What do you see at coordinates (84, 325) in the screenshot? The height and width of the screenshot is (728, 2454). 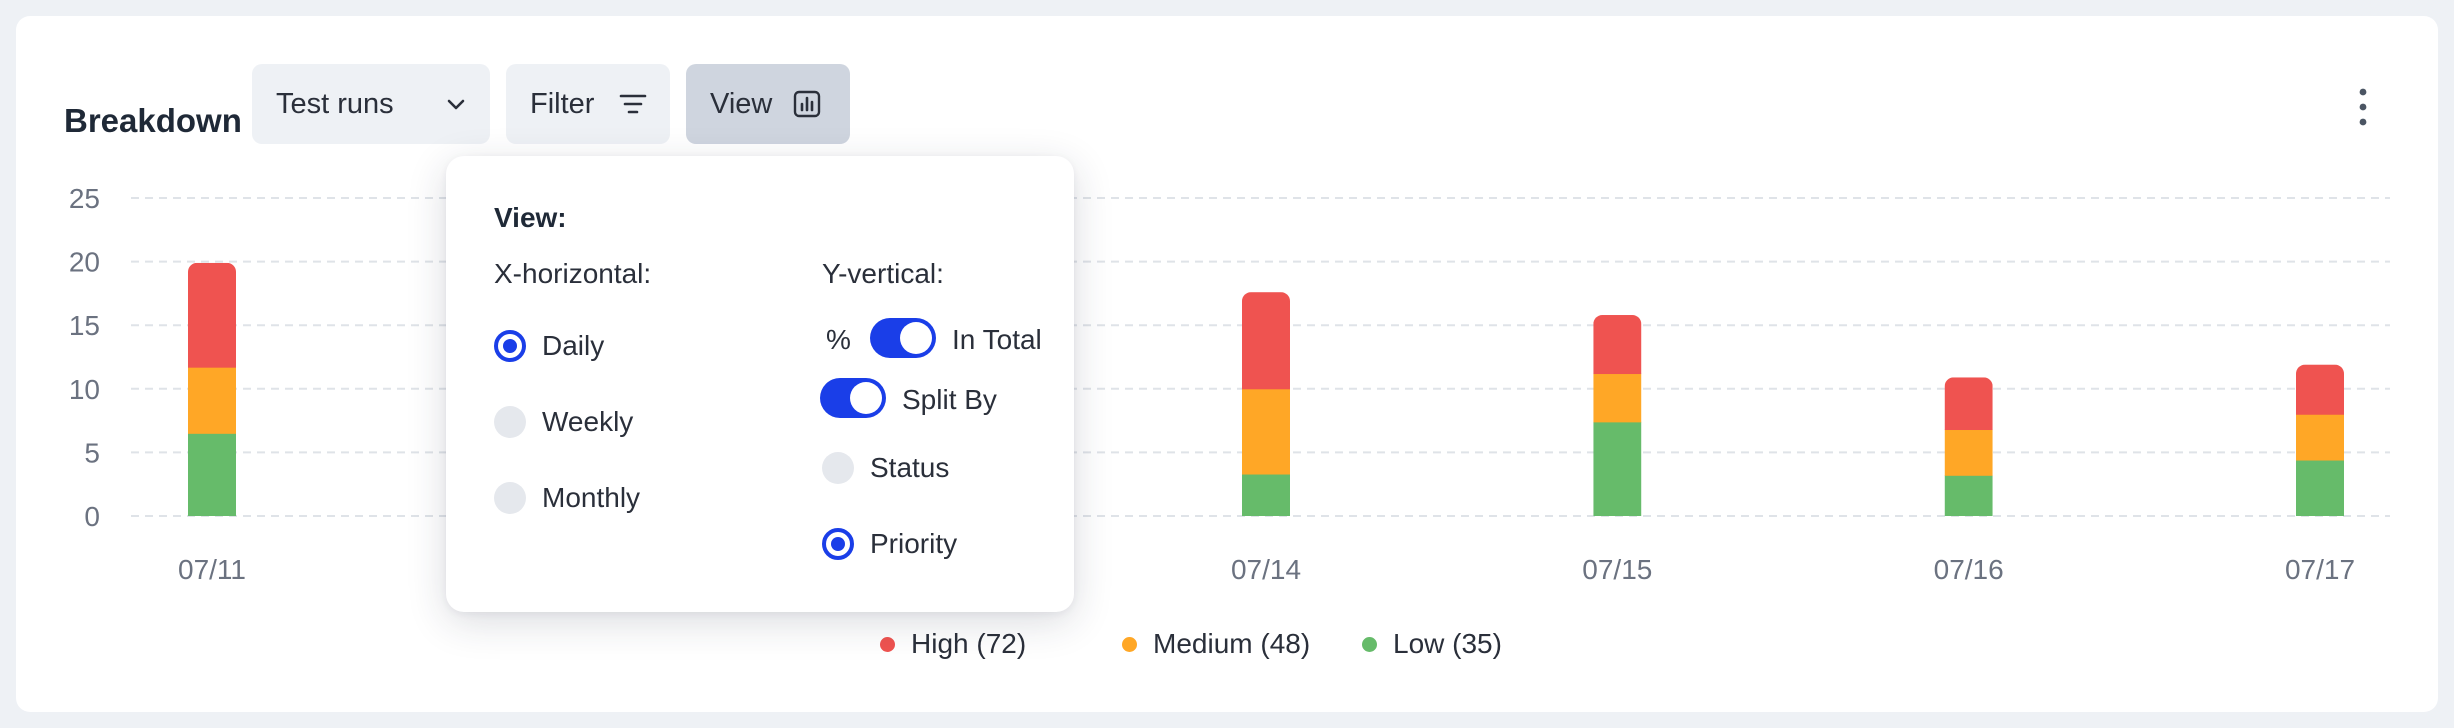 I see `y-tick-label: 15` at bounding box center [84, 325].